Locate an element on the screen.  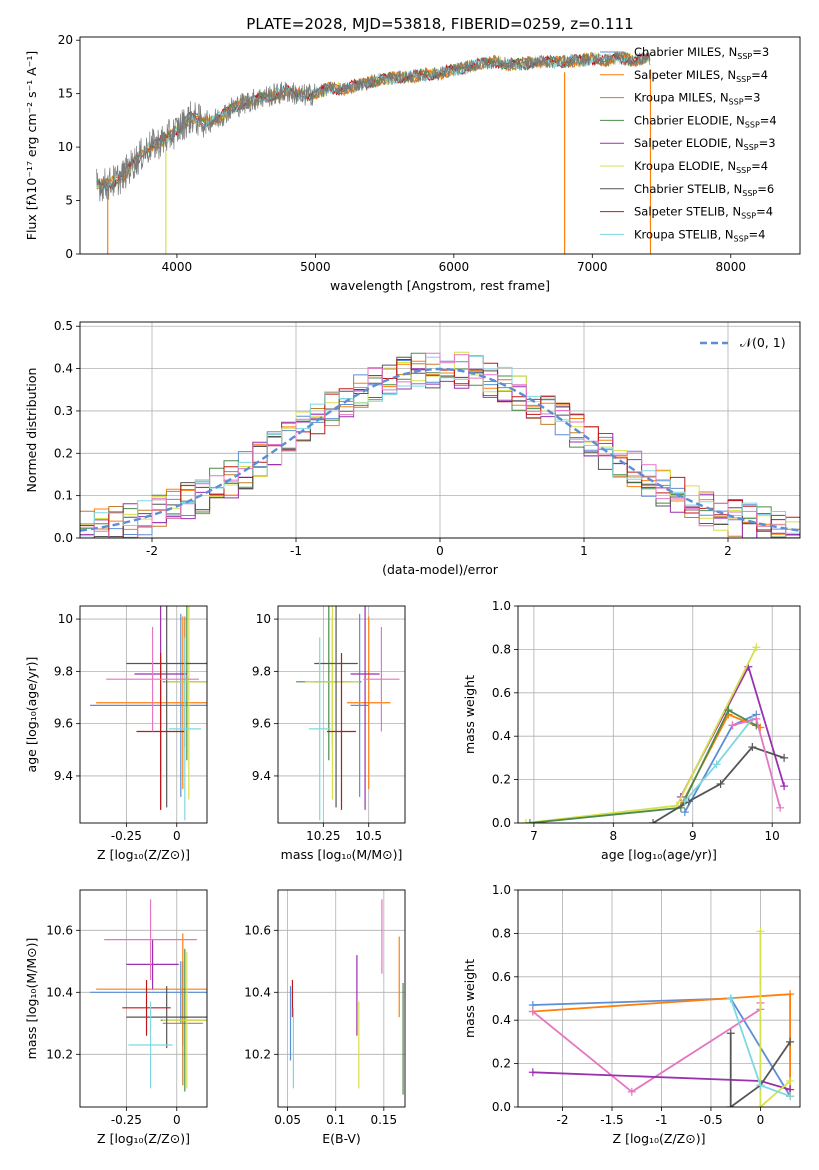
legend: 𝒩(0, 1) is located at coordinates (743, 342).